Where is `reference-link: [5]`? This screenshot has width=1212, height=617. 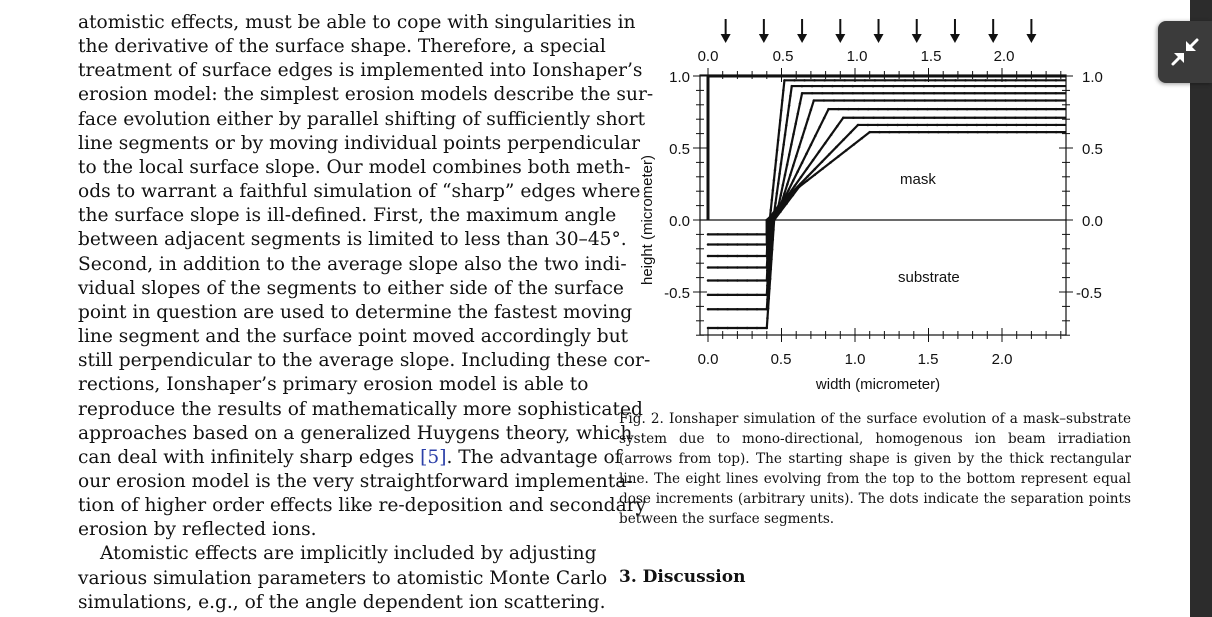 reference-link: [5] is located at coordinates (433, 457).